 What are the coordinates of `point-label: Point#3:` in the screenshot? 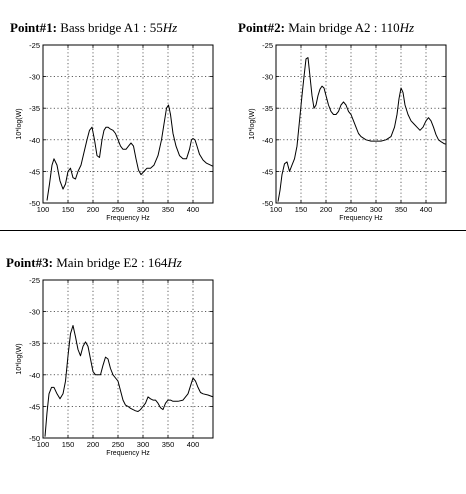 It's located at (29, 262).